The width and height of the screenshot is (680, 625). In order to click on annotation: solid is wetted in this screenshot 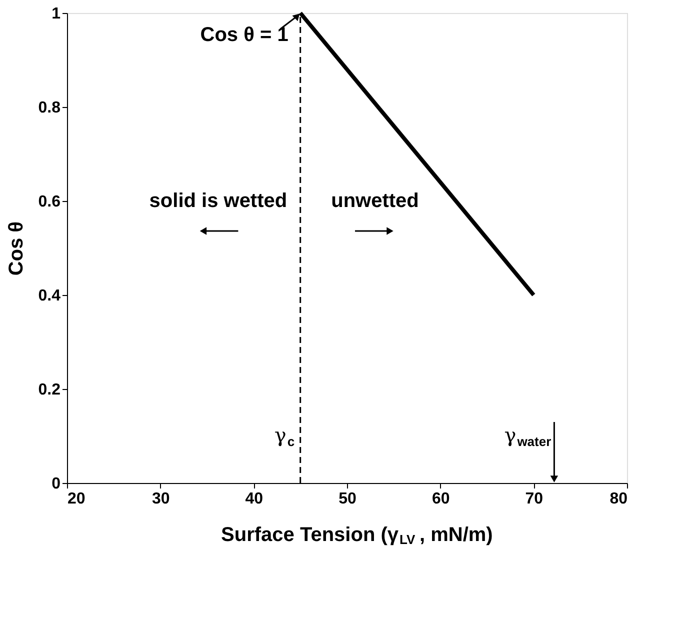, I will do `click(218, 201)`.